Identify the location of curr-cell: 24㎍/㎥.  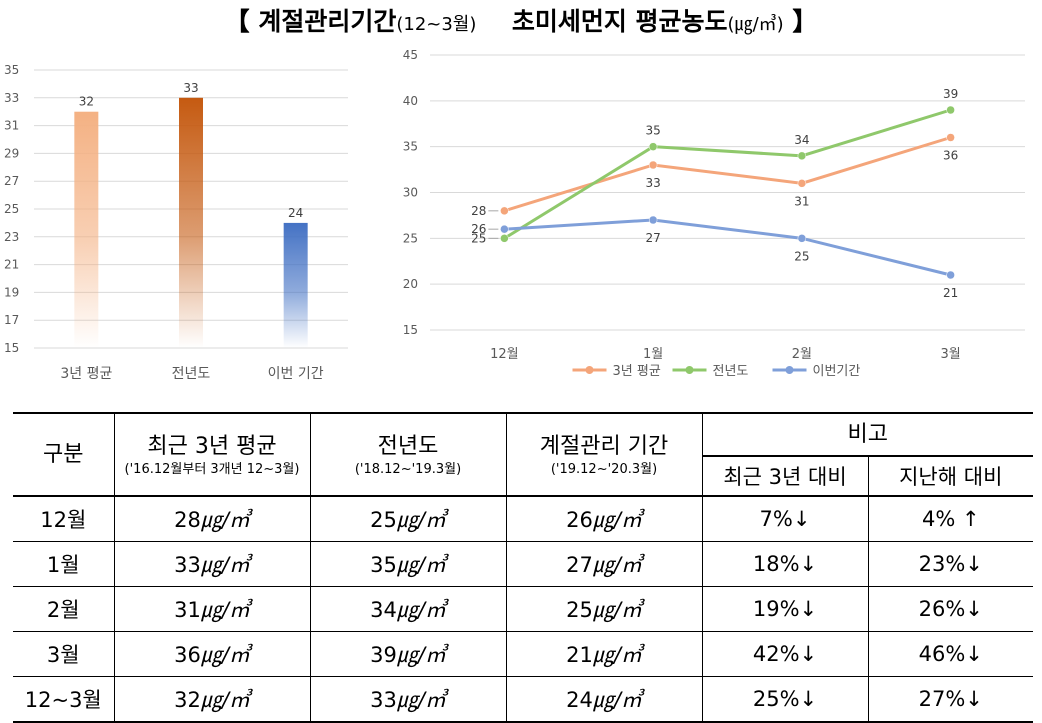
(604, 699).